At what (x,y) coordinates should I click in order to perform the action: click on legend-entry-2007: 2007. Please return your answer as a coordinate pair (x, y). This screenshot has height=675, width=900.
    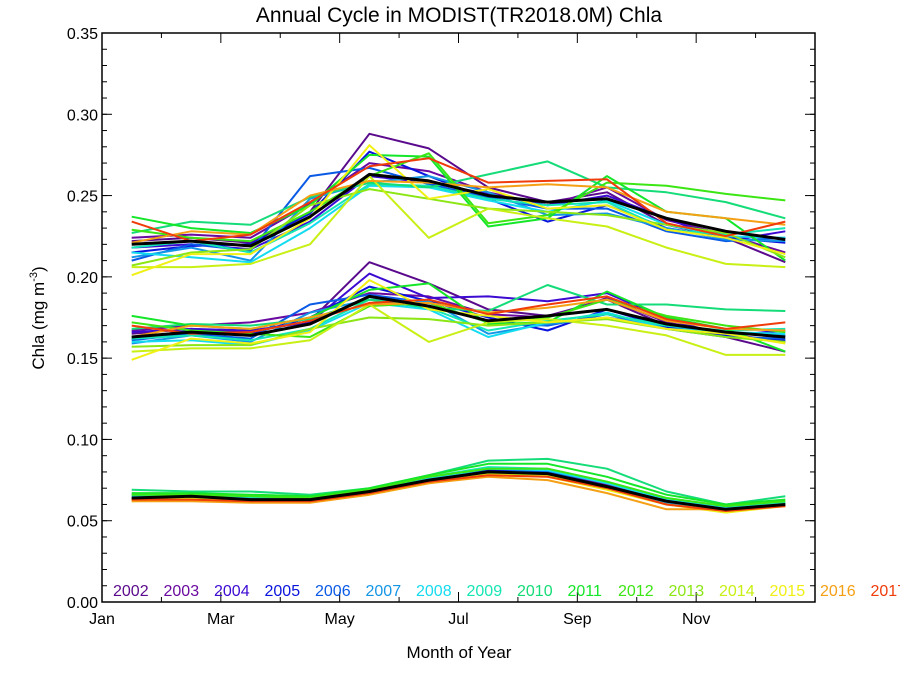
    Looking at the image, I should click on (384, 591).